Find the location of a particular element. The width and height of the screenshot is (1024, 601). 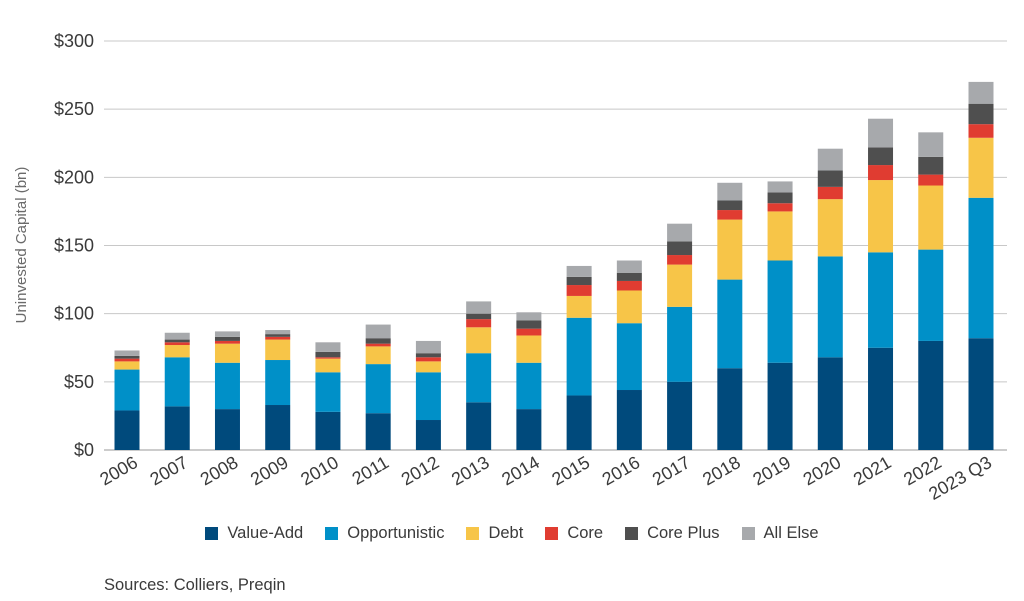

x-tick-label: 2008 is located at coordinates (219, 470).